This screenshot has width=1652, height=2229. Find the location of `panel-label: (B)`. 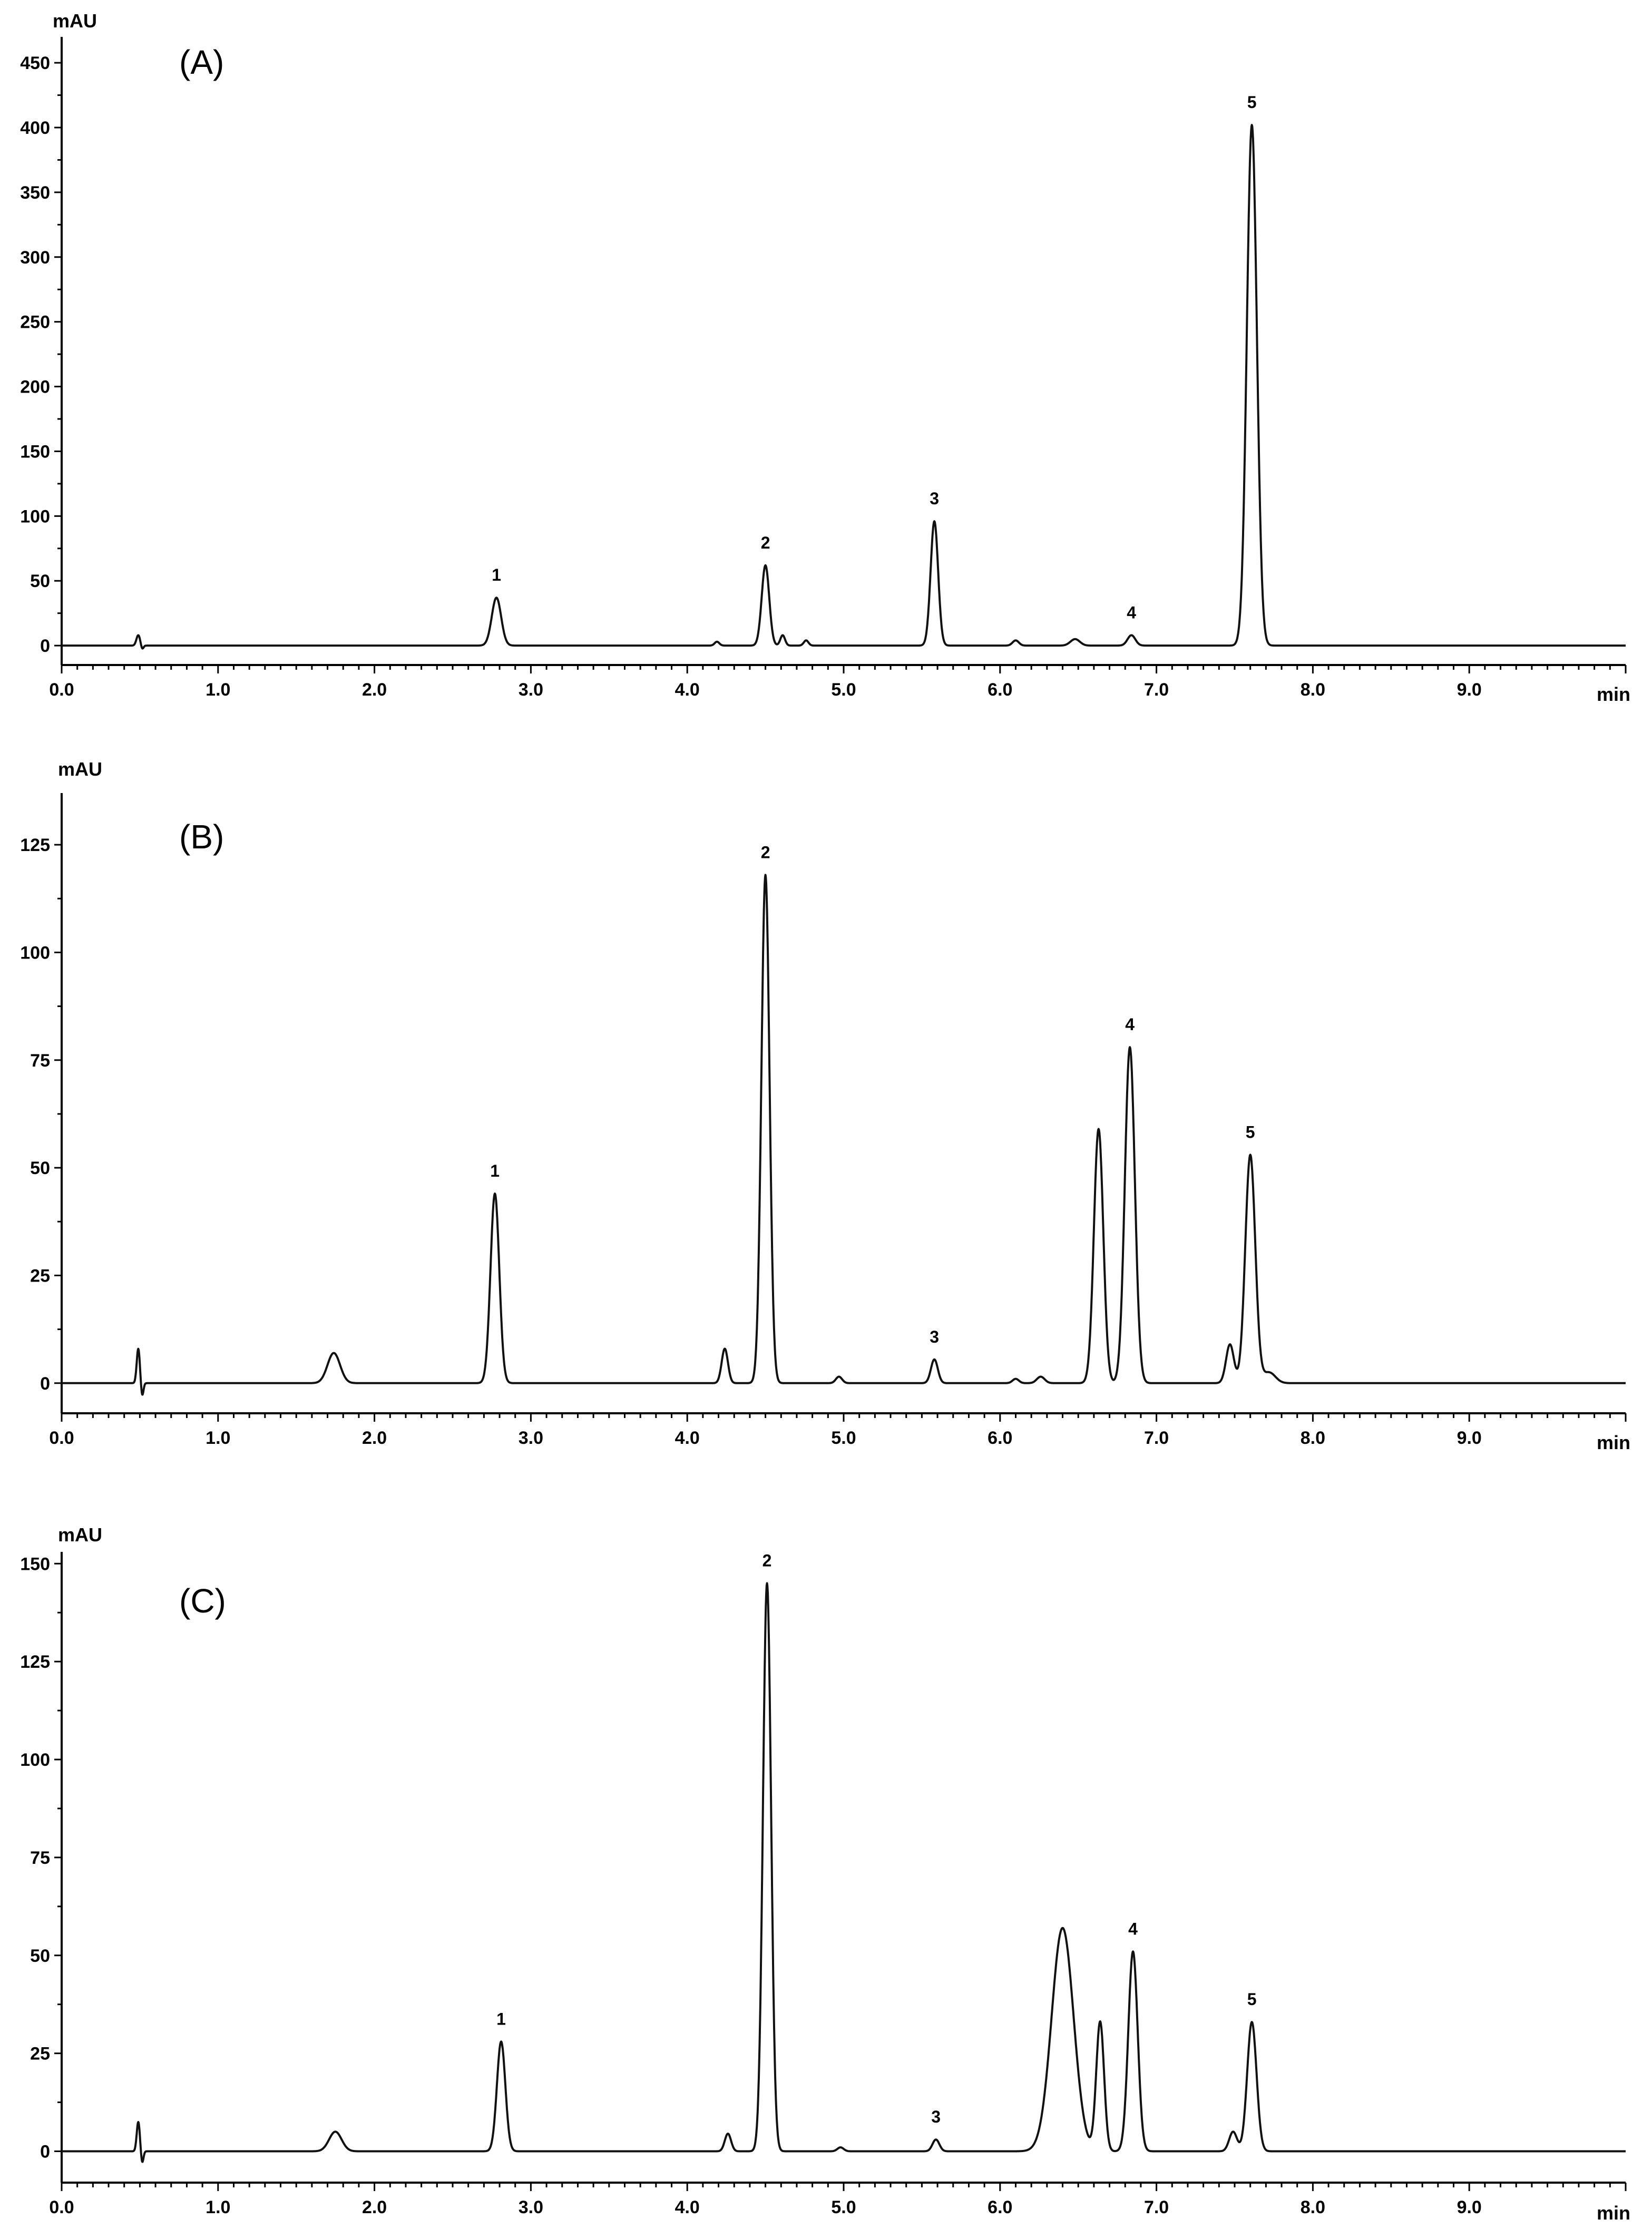

panel-label: (B) is located at coordinates (202, 837).